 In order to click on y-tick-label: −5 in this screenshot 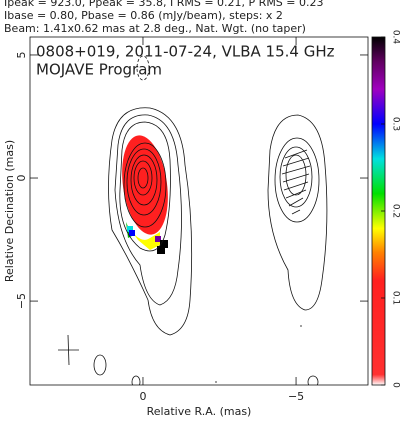, I will do `click(21, 301)`.